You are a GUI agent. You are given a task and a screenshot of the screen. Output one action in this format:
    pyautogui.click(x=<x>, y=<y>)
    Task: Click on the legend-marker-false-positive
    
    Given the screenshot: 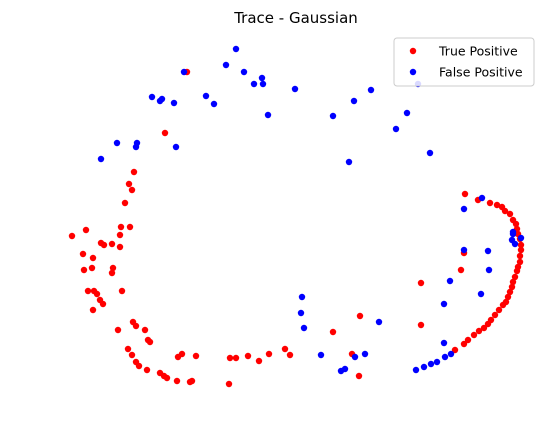 What is the action you would take?
    pyautogui.click(x=413, y=72)
    